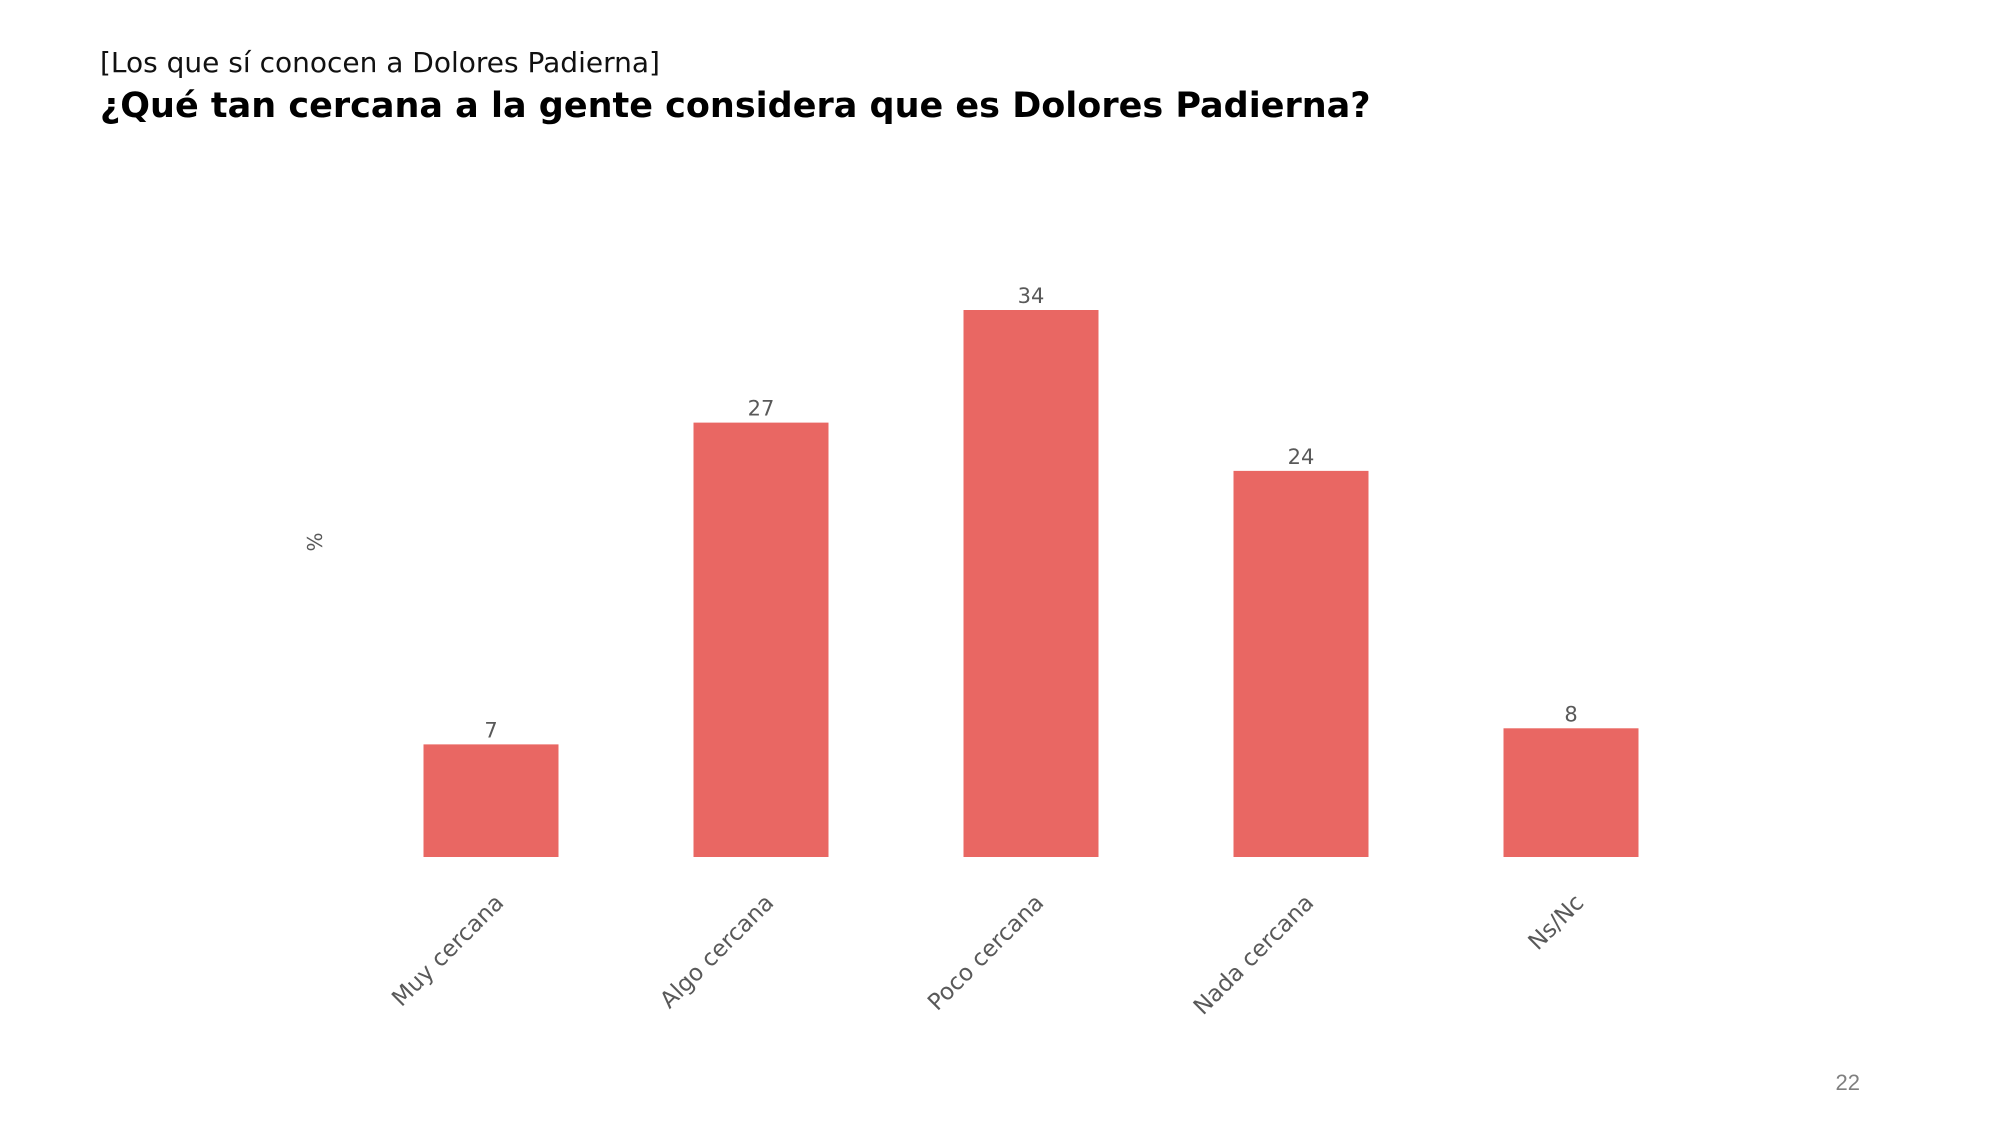 The image size is (2000, 1125). I want to click on bar-ns-nc, so click(1571, 792).